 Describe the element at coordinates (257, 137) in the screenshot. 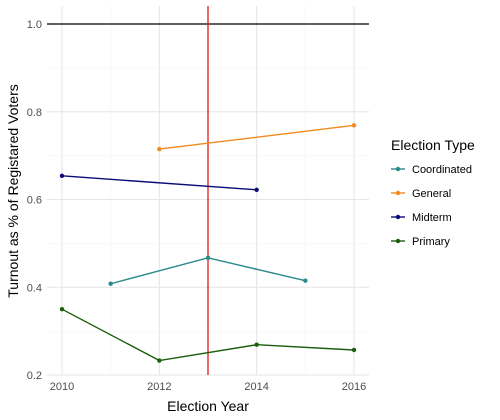

I see `series-line-general` at that location.